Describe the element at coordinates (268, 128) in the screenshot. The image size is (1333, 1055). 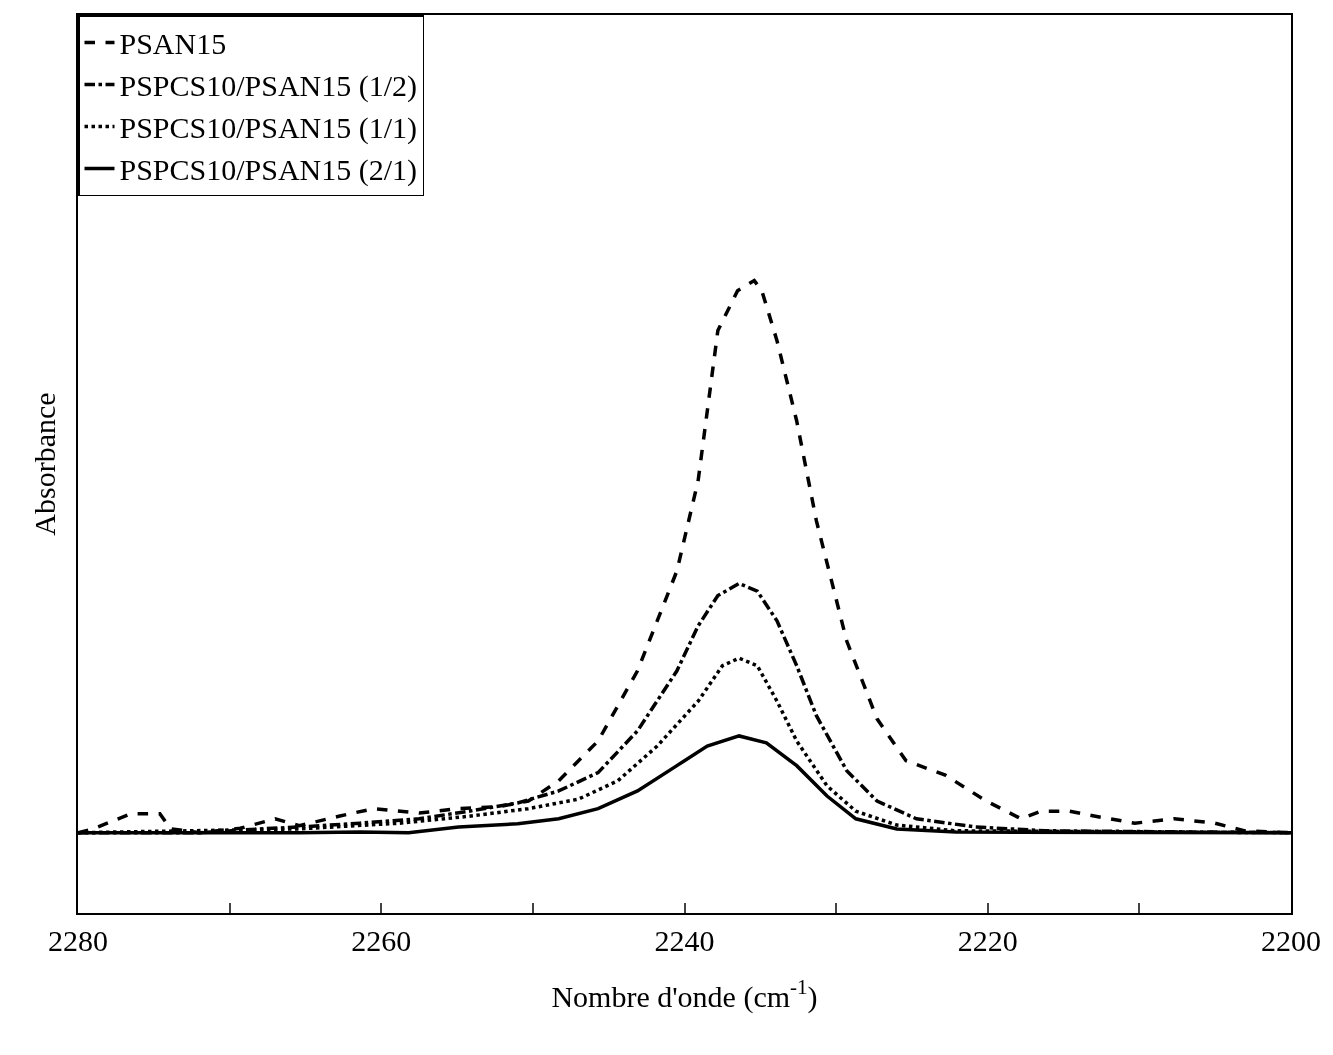
I see `legend-label: PSPCS10/PSAN15 (1/1)` at that location.